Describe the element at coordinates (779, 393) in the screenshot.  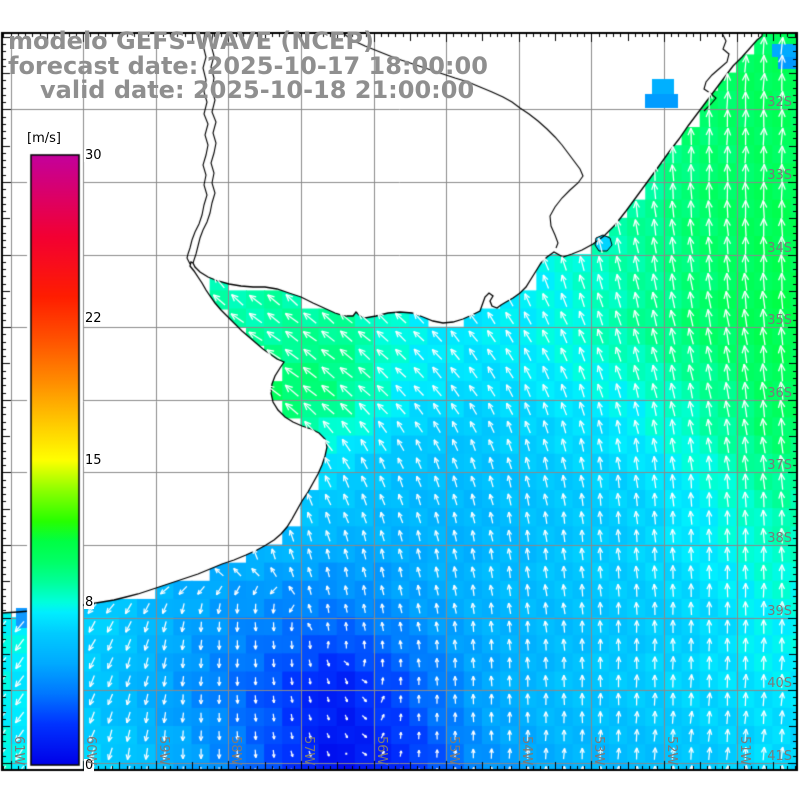
I see `lat-axis-label: 36S` at that location.